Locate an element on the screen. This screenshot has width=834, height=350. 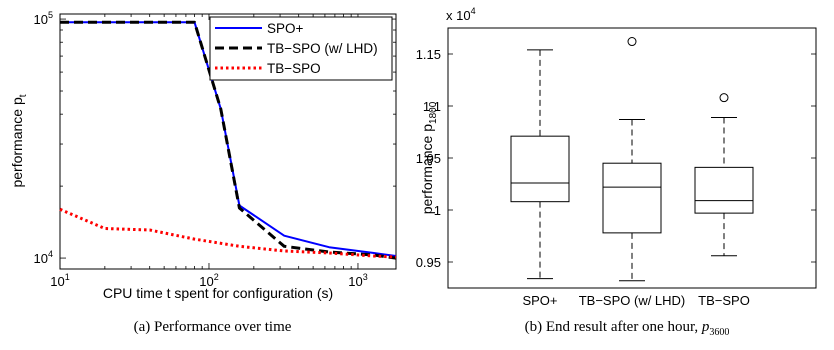
y-tick-label: 1.05 is located at coordinates (428, 158).